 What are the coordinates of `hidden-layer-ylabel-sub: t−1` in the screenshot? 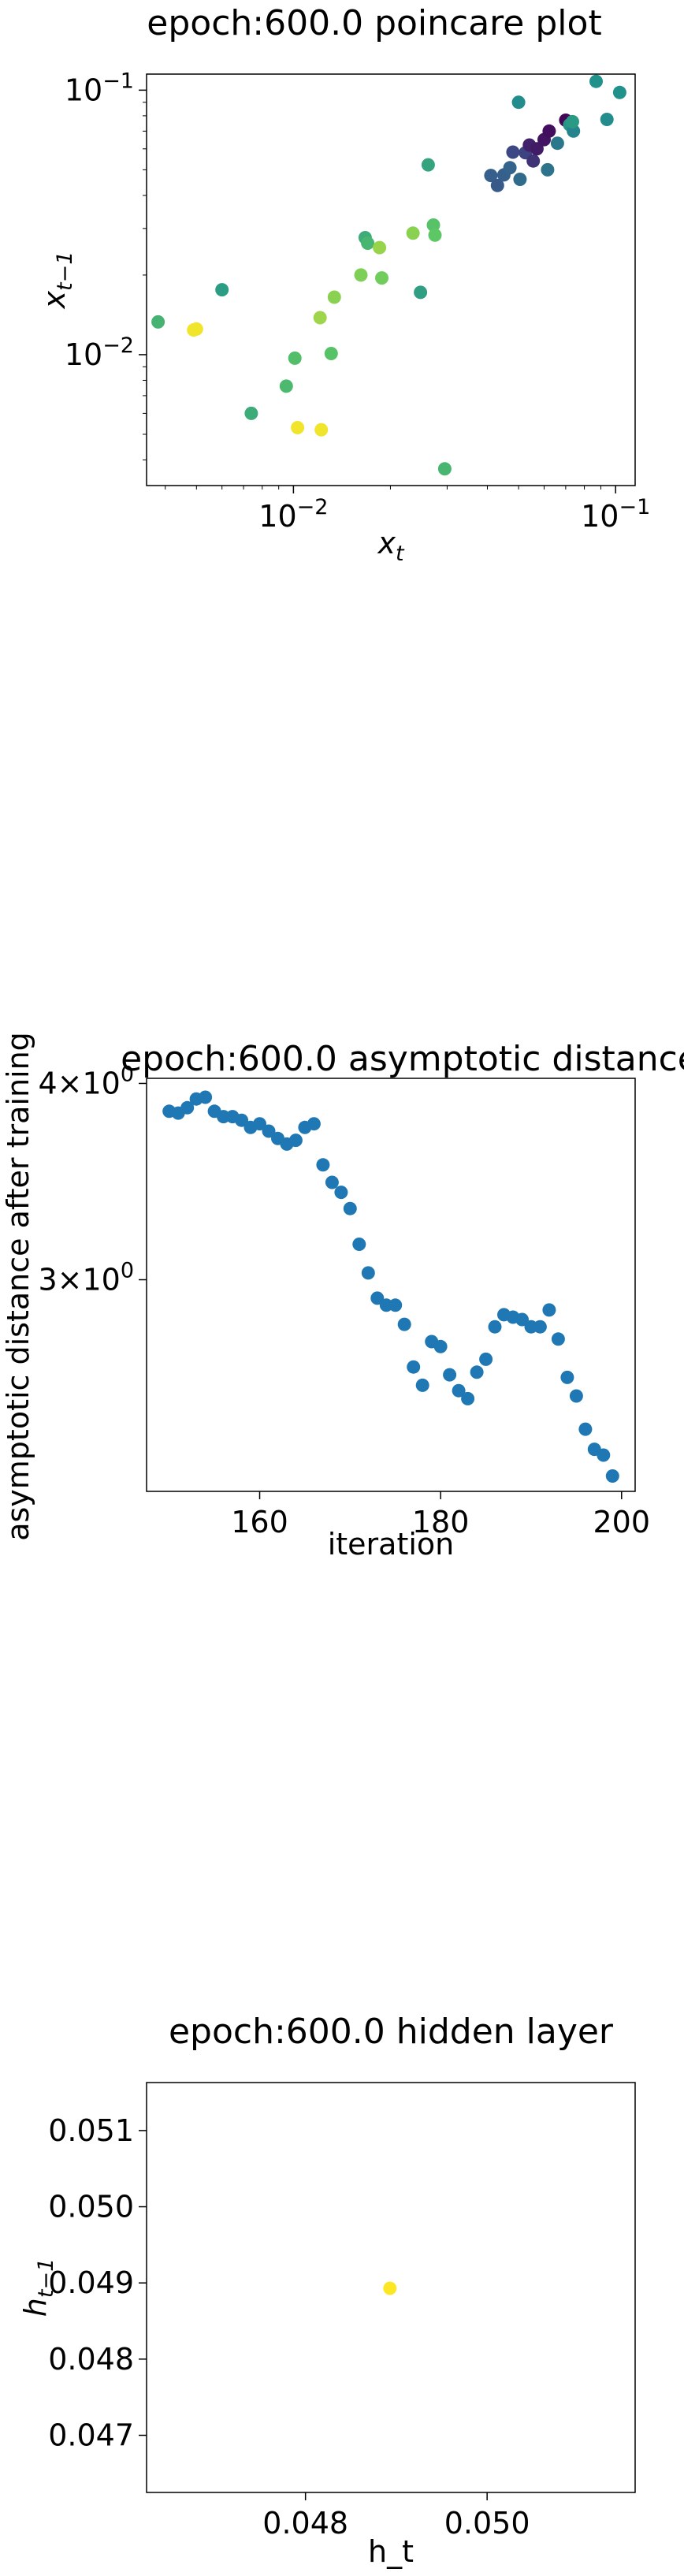 It's located at (46, 2278).